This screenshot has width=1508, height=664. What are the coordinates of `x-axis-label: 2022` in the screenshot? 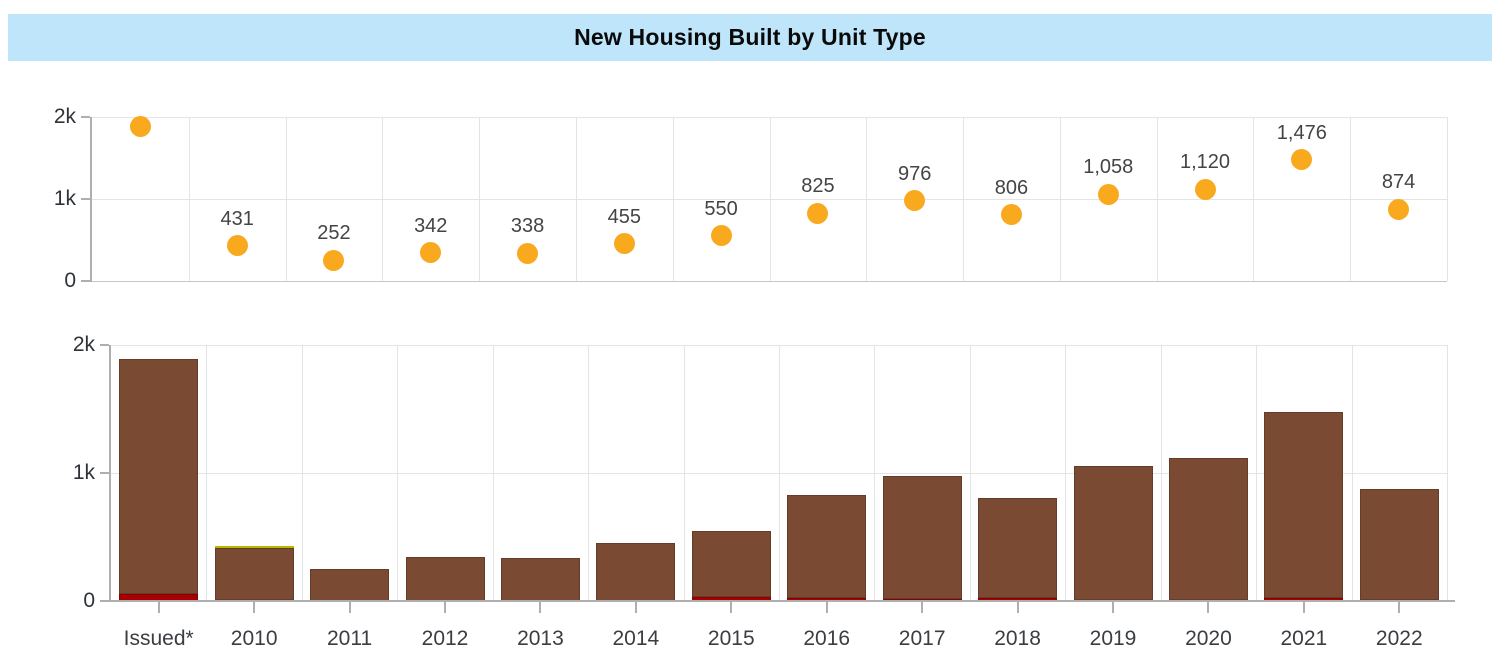 It's located at (1399, 638).